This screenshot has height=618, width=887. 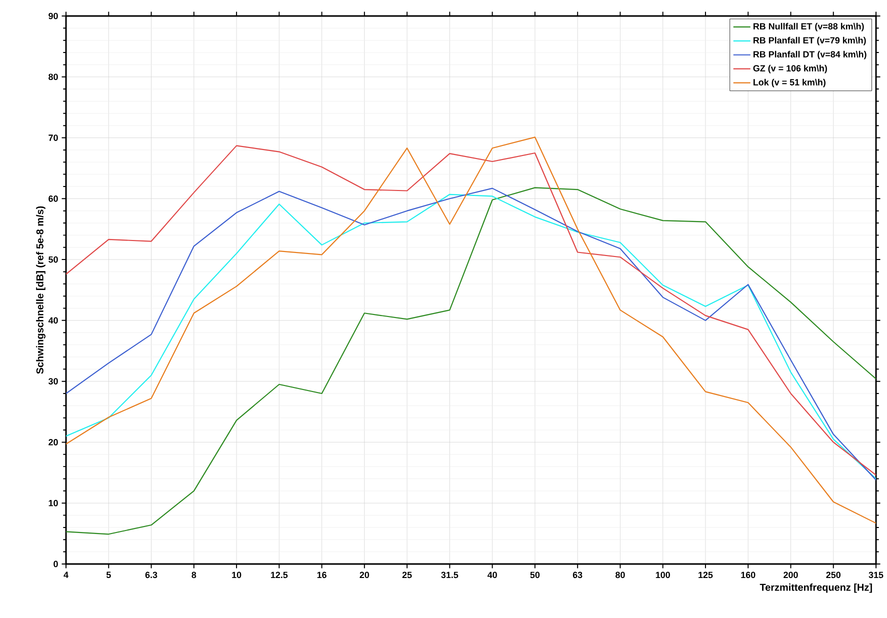 What do you see at coordinates (66, 575) in the screenshot?
I see `x-tick-label: 4` at bounding box center [66, 575].